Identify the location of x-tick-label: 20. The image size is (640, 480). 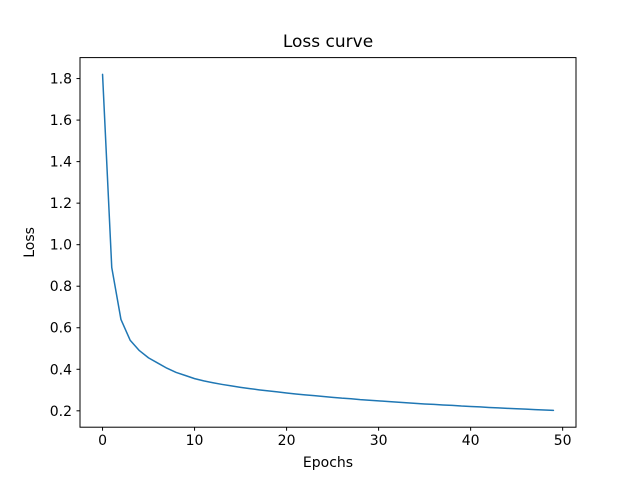
(287, 441).